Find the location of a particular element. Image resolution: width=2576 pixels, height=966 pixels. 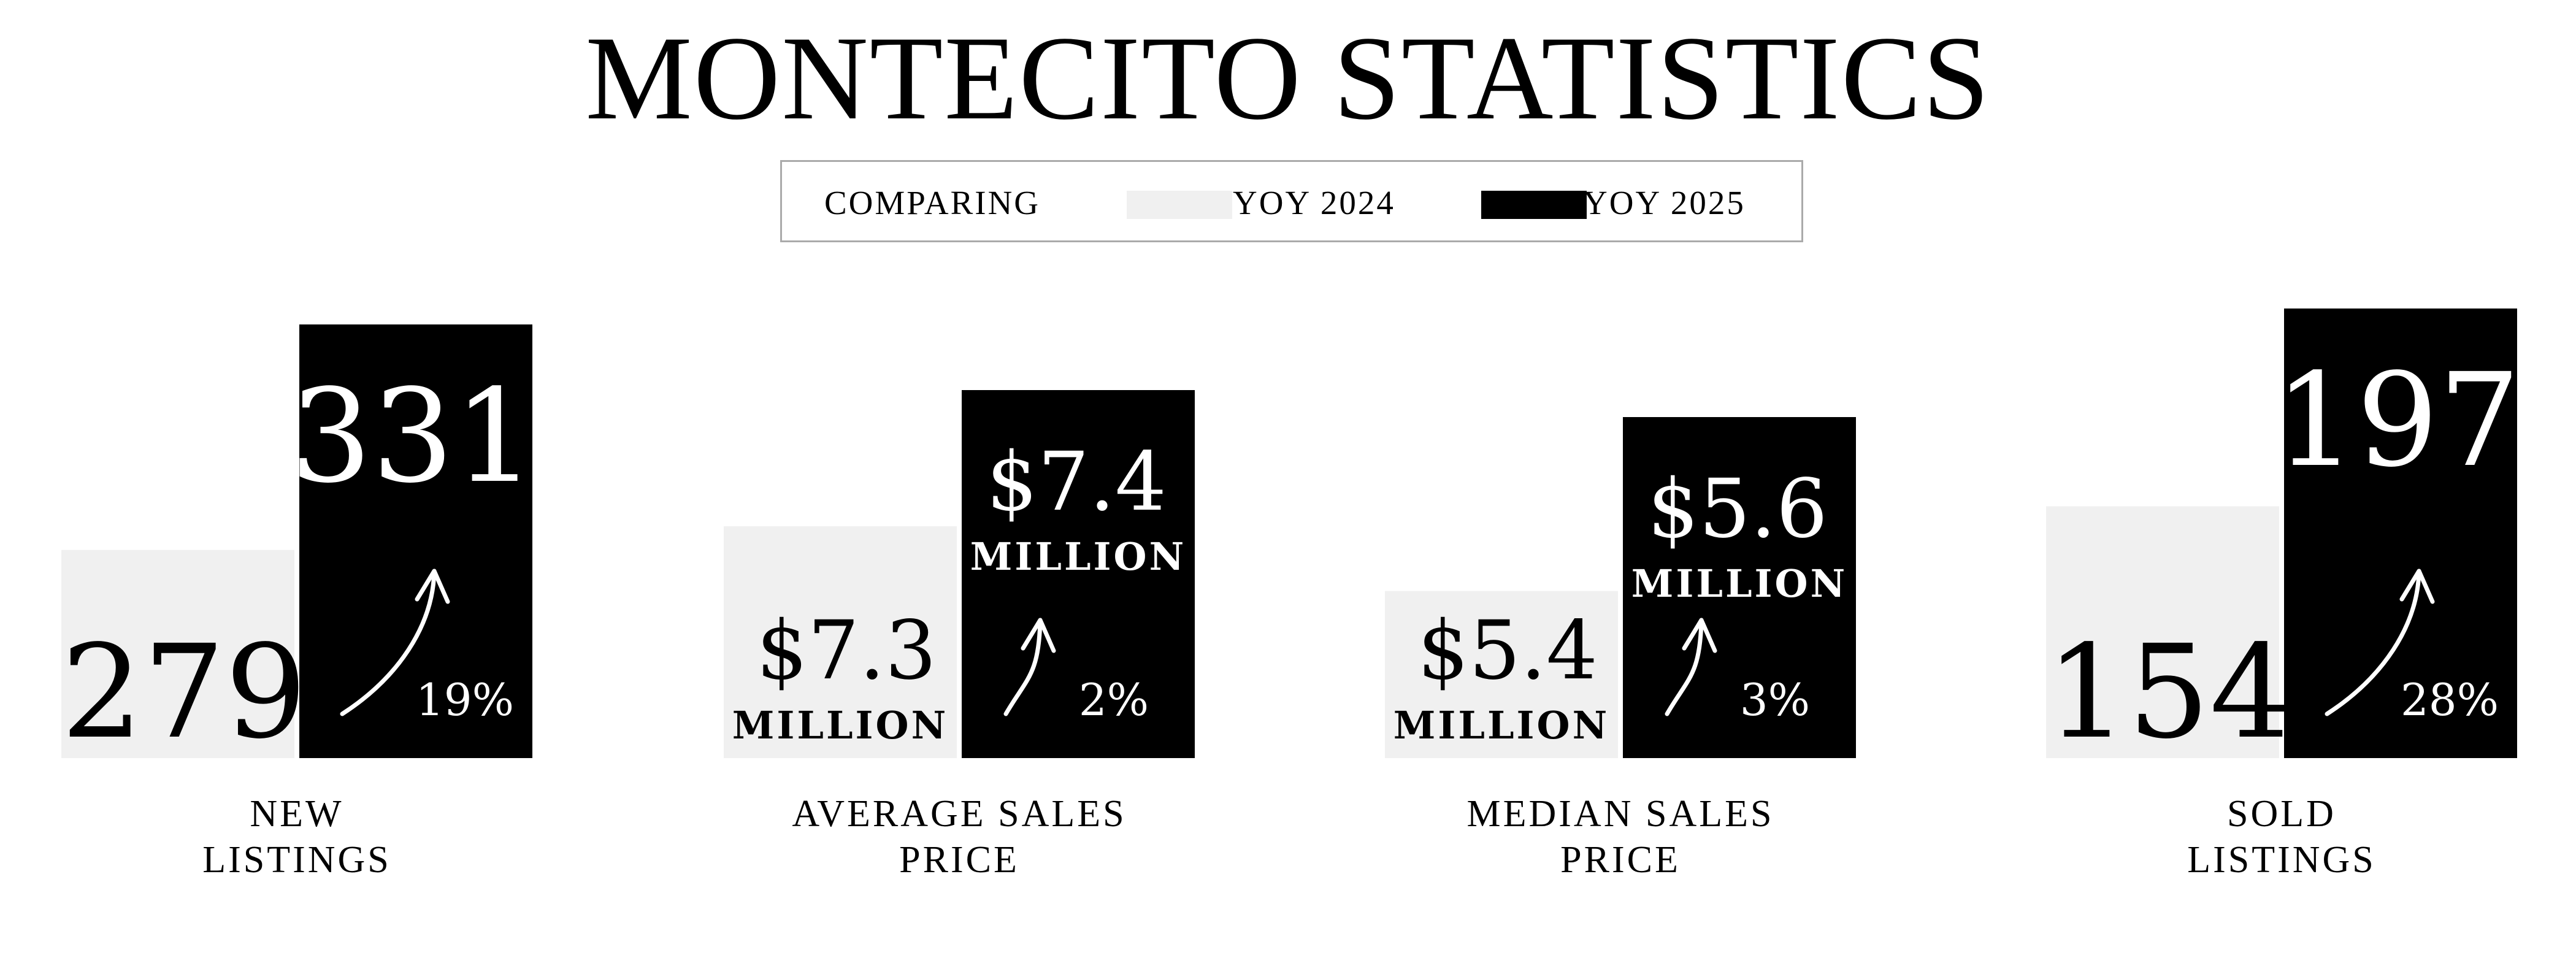

value-label-2024-group-4: 154 is located at coordinates (2169, 692).